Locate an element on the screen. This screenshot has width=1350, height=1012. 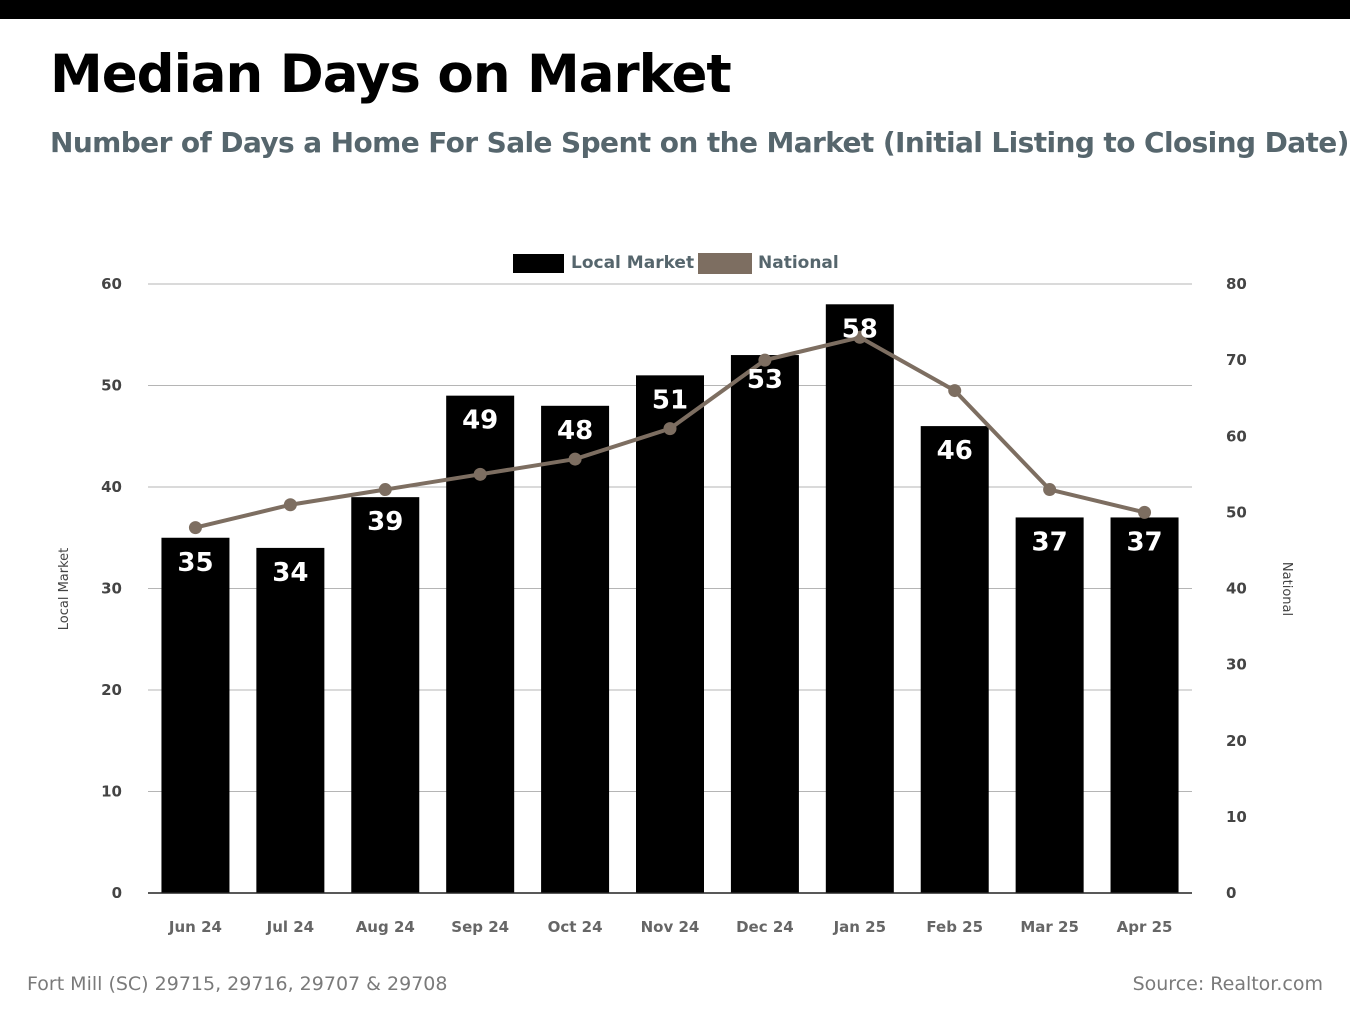
y-axis-title-left: Local Market is located at coordinates (64, 589).